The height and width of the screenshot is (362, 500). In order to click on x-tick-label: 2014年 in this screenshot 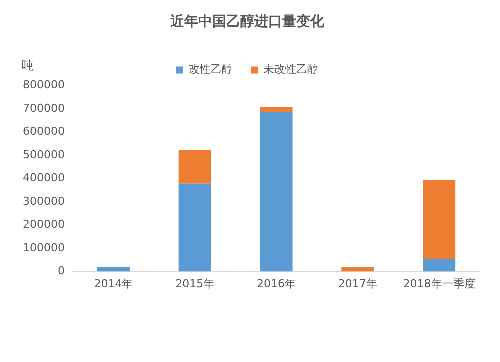, I will do `click(114, 283)`.